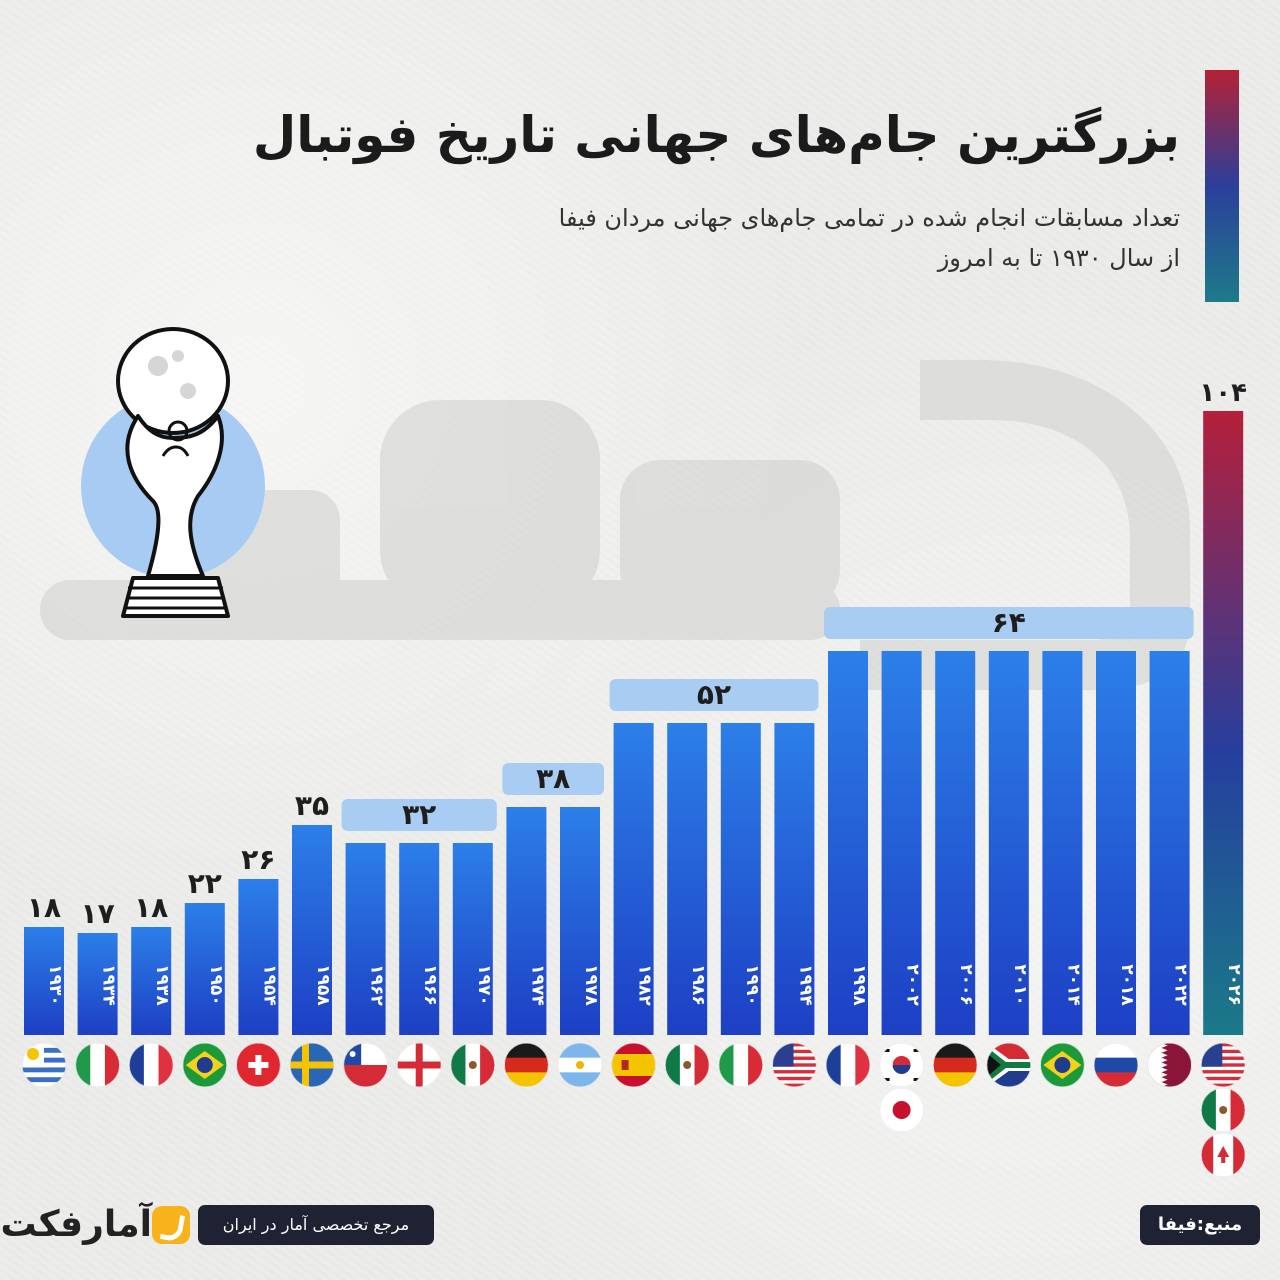  I want to click on year-label: ۱۹۵۰, so click(216, 985).